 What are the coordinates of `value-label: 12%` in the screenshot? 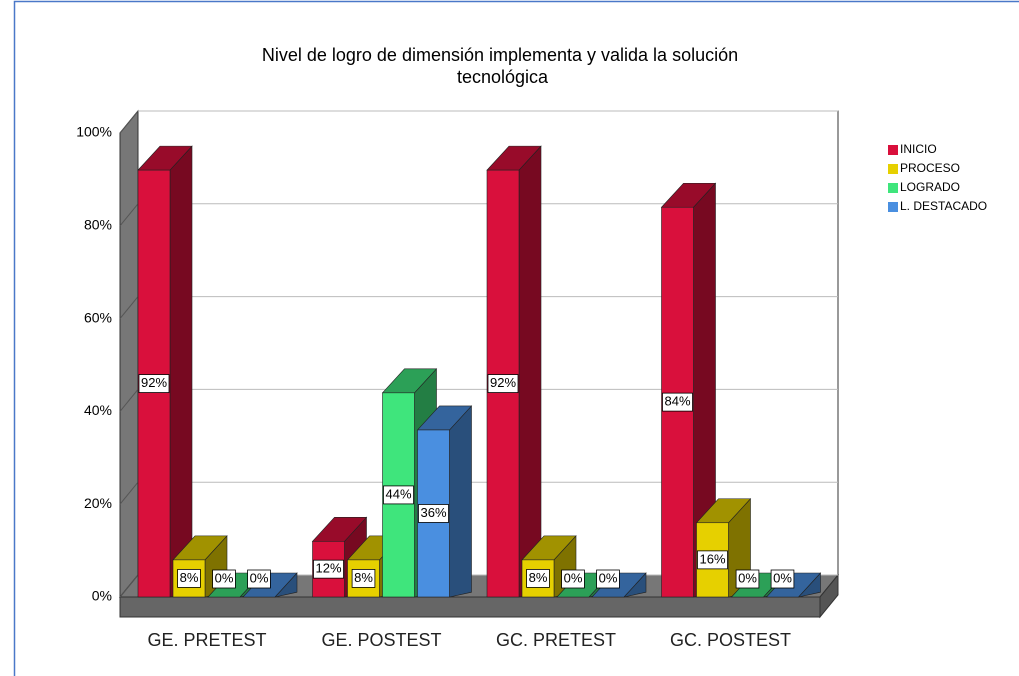 It's located at (328, 568).